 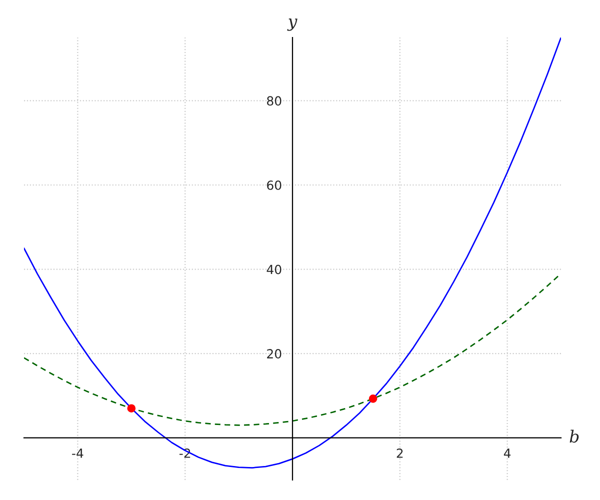 What do you see at coordinates (184, 453) in the screenshot?
I see `x-tick-label: -2` at bounding box center [184, 453].